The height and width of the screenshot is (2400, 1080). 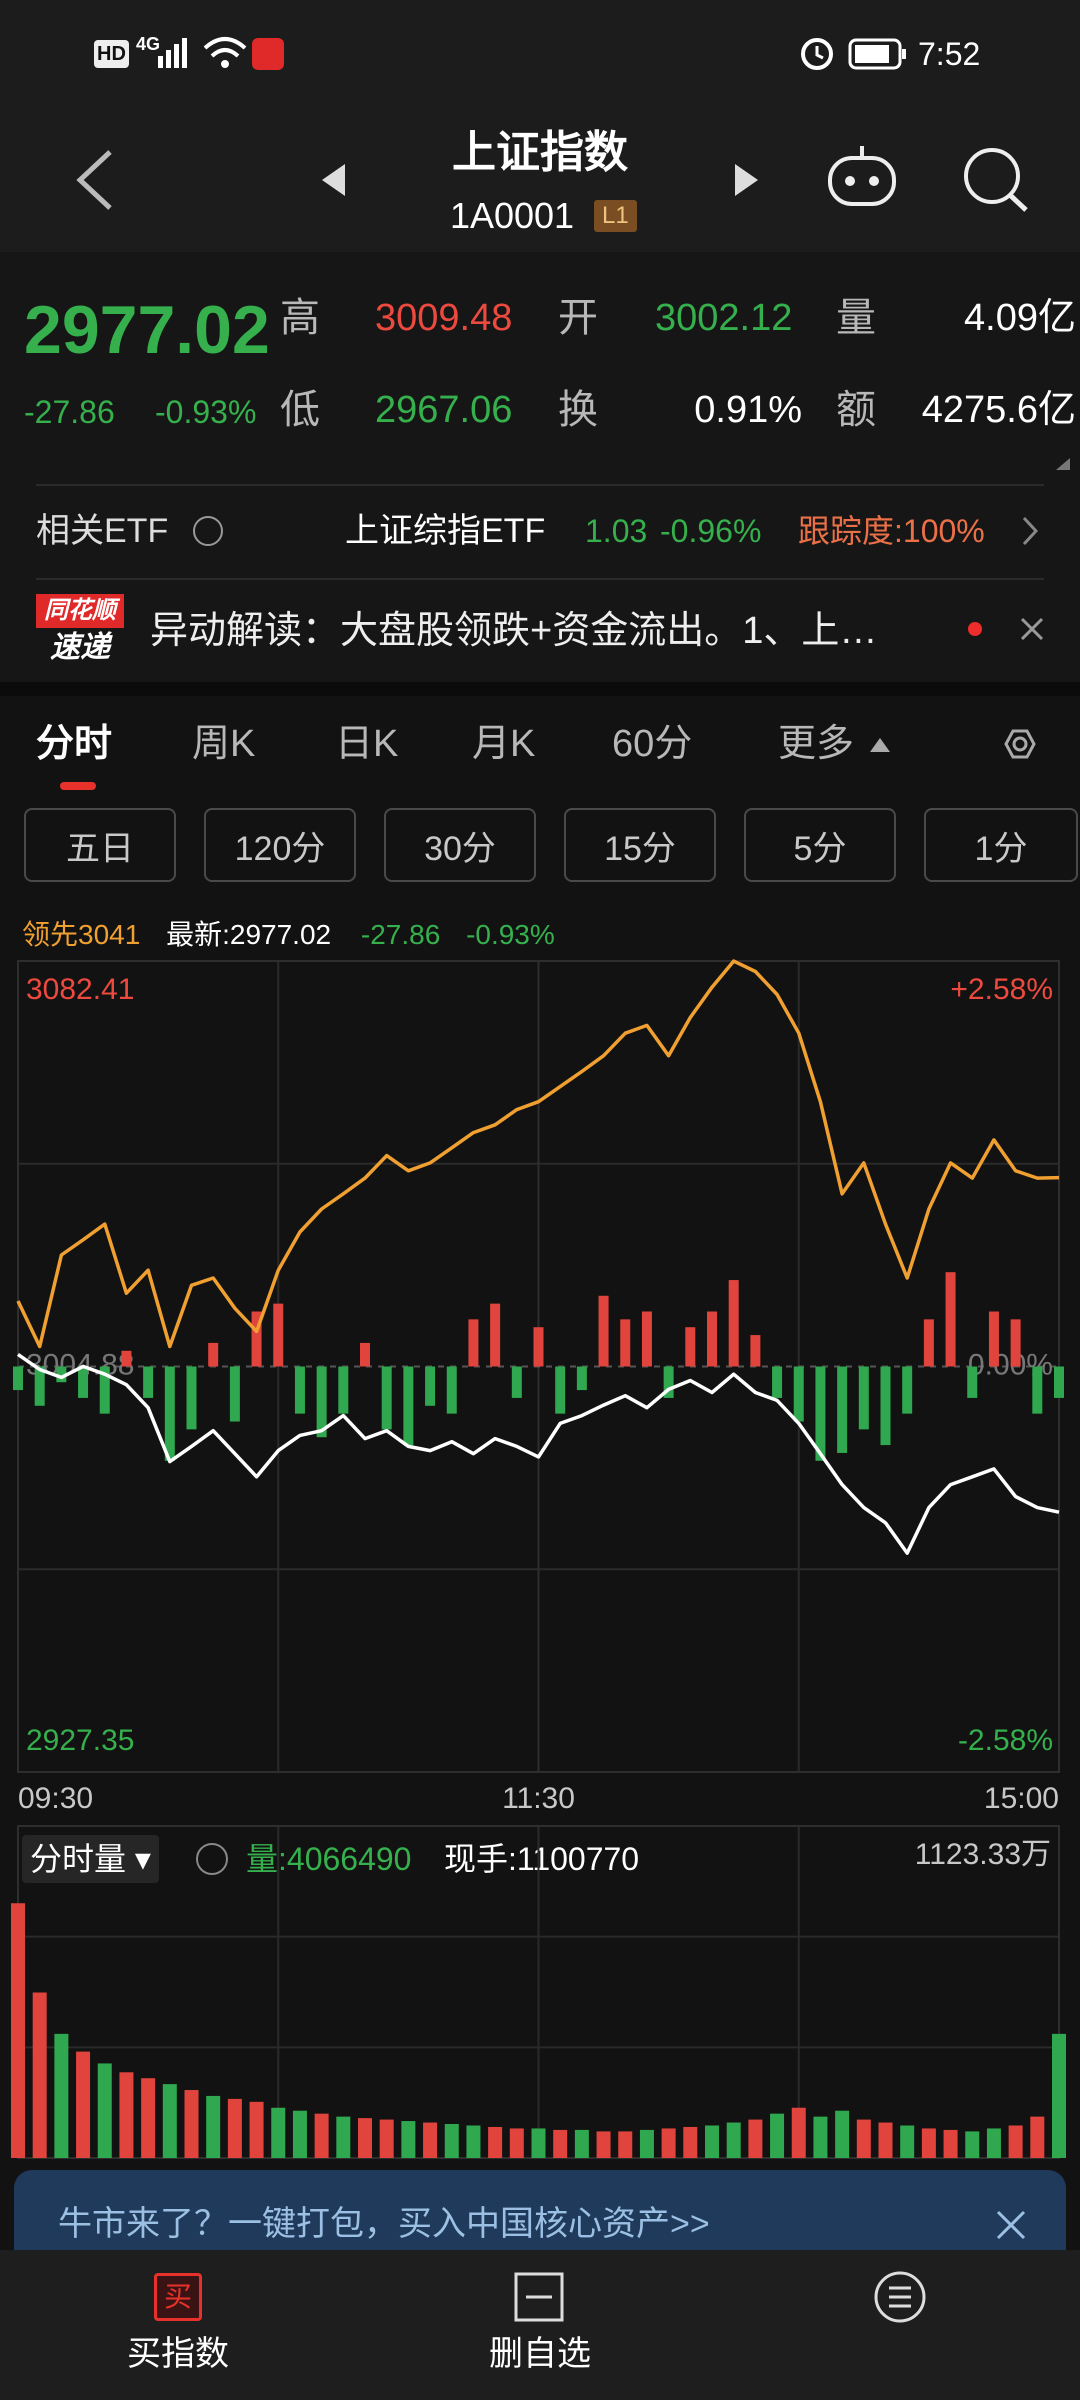 I want to click on sub-tab: 30分, so click(x=460, y=845).